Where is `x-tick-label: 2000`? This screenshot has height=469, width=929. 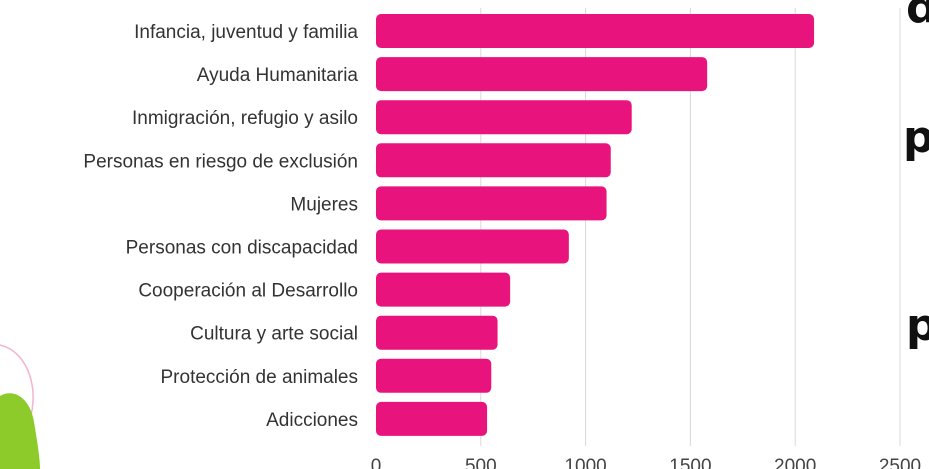 x-tick-label: 2000 is located at coordinates (795, 462).